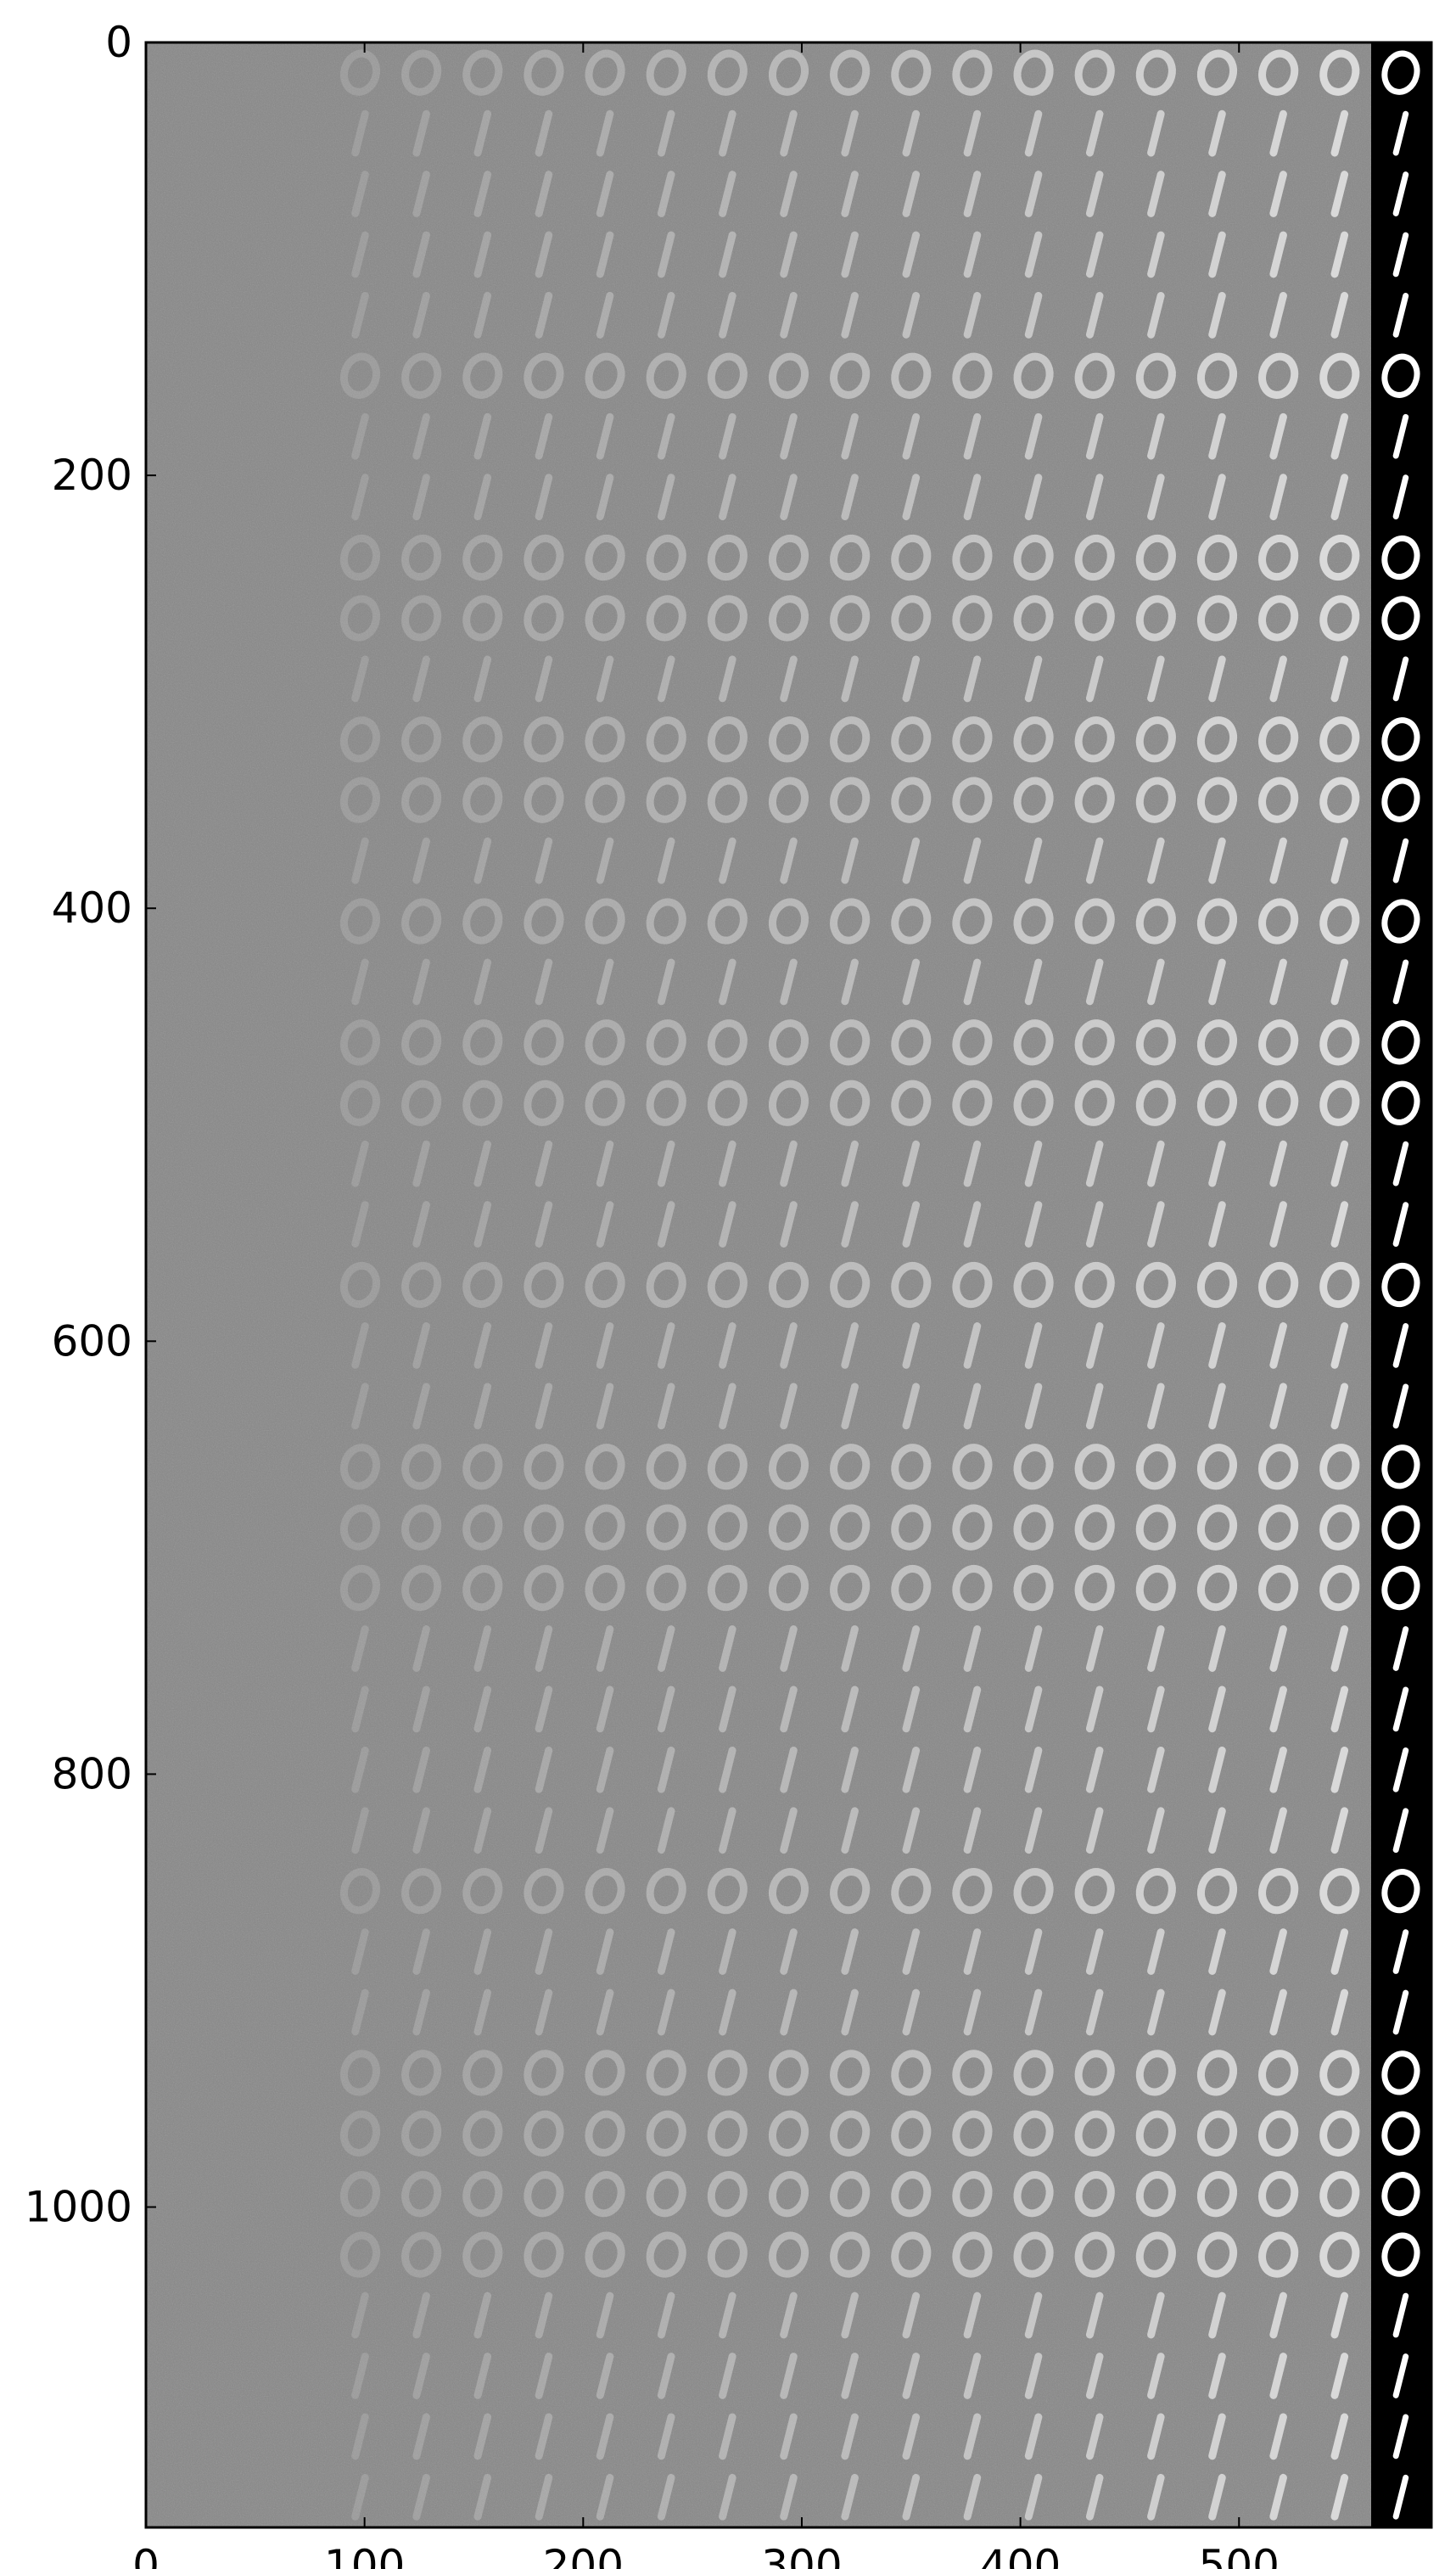  Describe the element at coordinates (92, 1773) in the screenshot. I see `y-tick-label: 800` at that location.